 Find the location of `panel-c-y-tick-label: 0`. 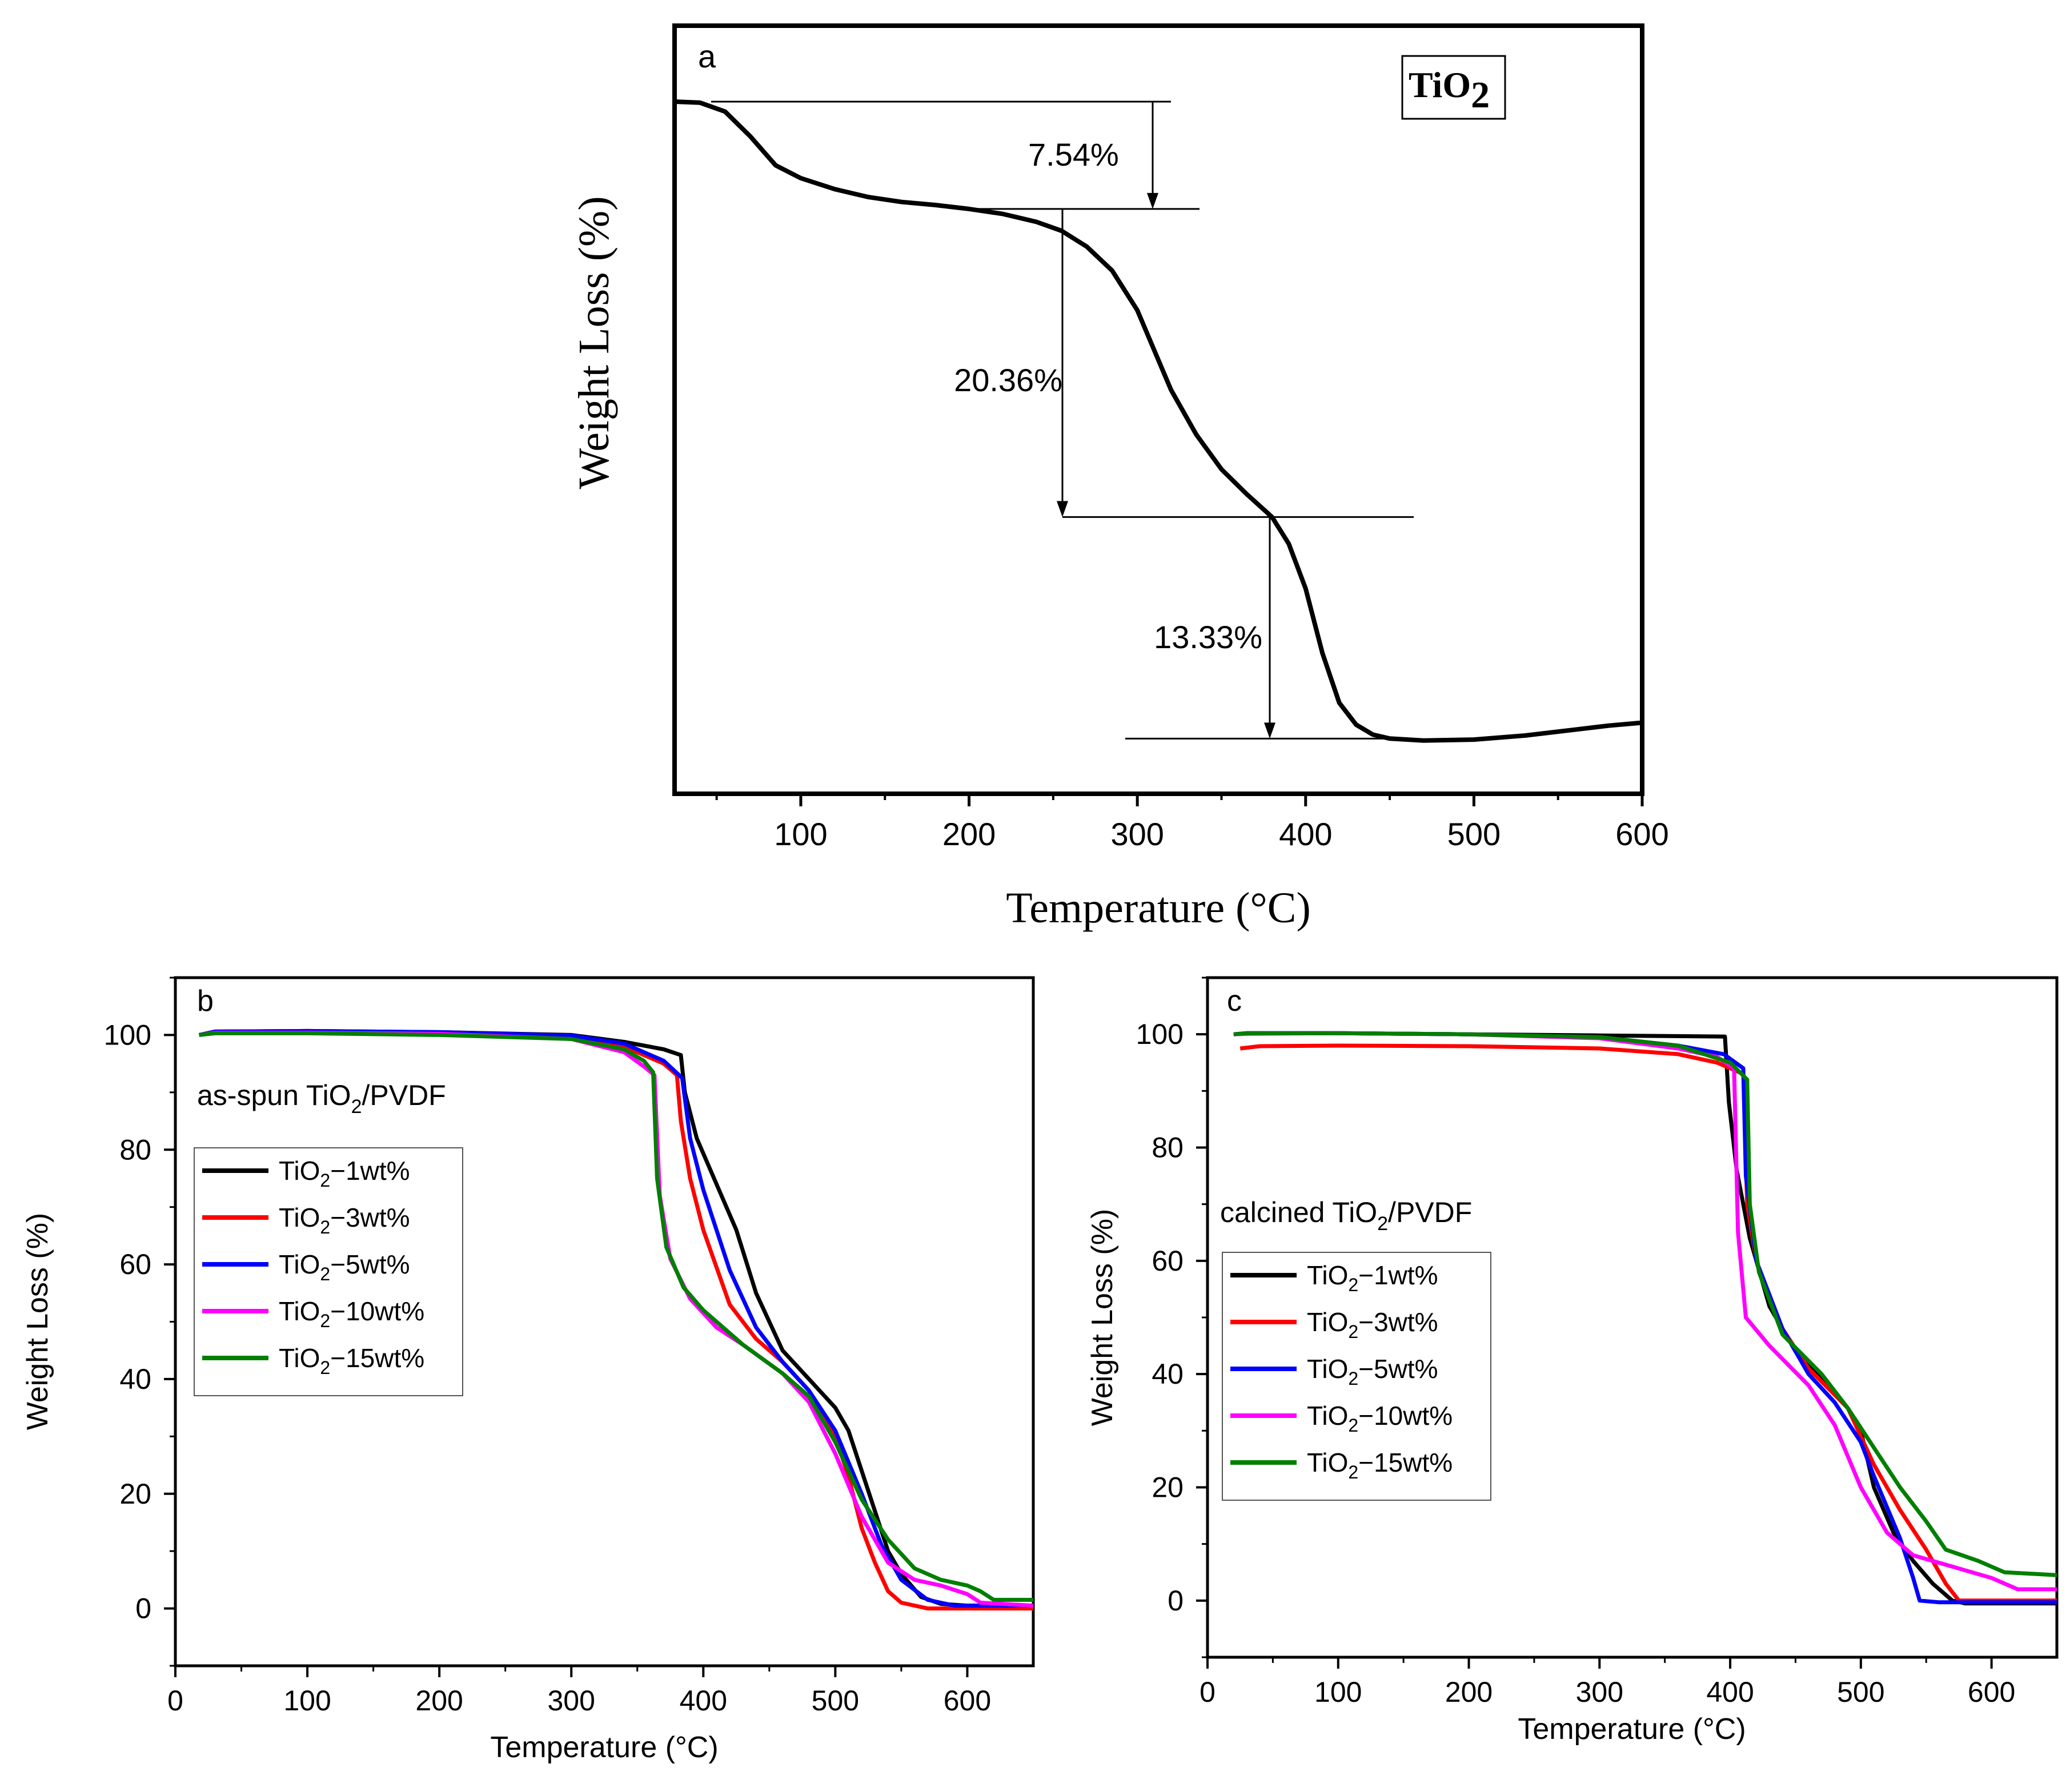

panel-c-y-tick-label: 0 is located at coordinates (1176, 1601).